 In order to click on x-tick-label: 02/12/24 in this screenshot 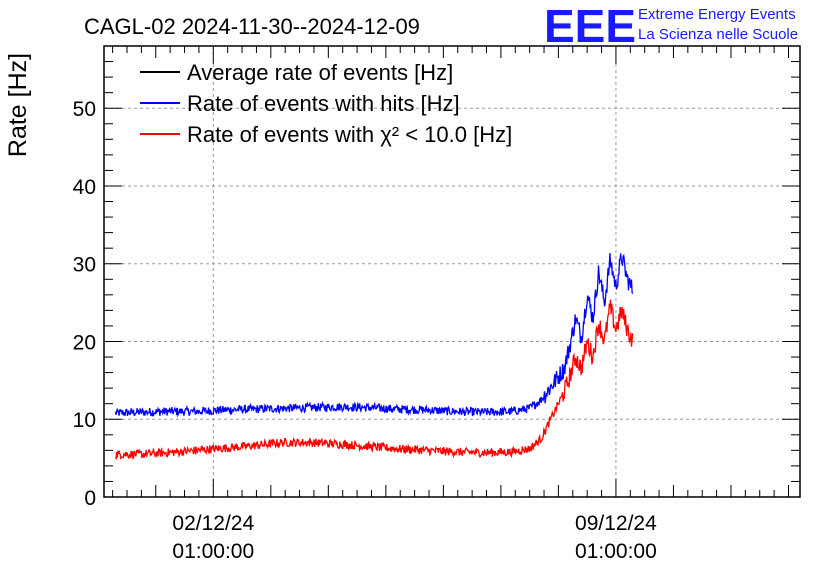, I will do `click(213, 523)`.